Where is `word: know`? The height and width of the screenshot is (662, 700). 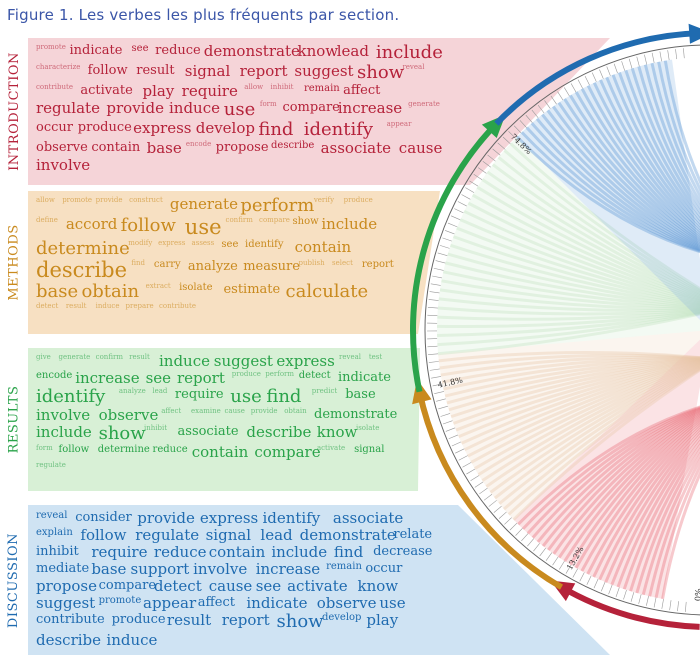
word: know is located at coordinates (318, 51).